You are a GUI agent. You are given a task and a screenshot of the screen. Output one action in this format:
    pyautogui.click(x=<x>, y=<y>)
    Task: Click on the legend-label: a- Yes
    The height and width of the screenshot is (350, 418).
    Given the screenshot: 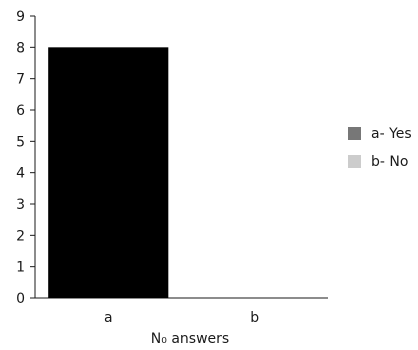 What is the action you would take?
    pyautogui.click(x=391, y=134)
    